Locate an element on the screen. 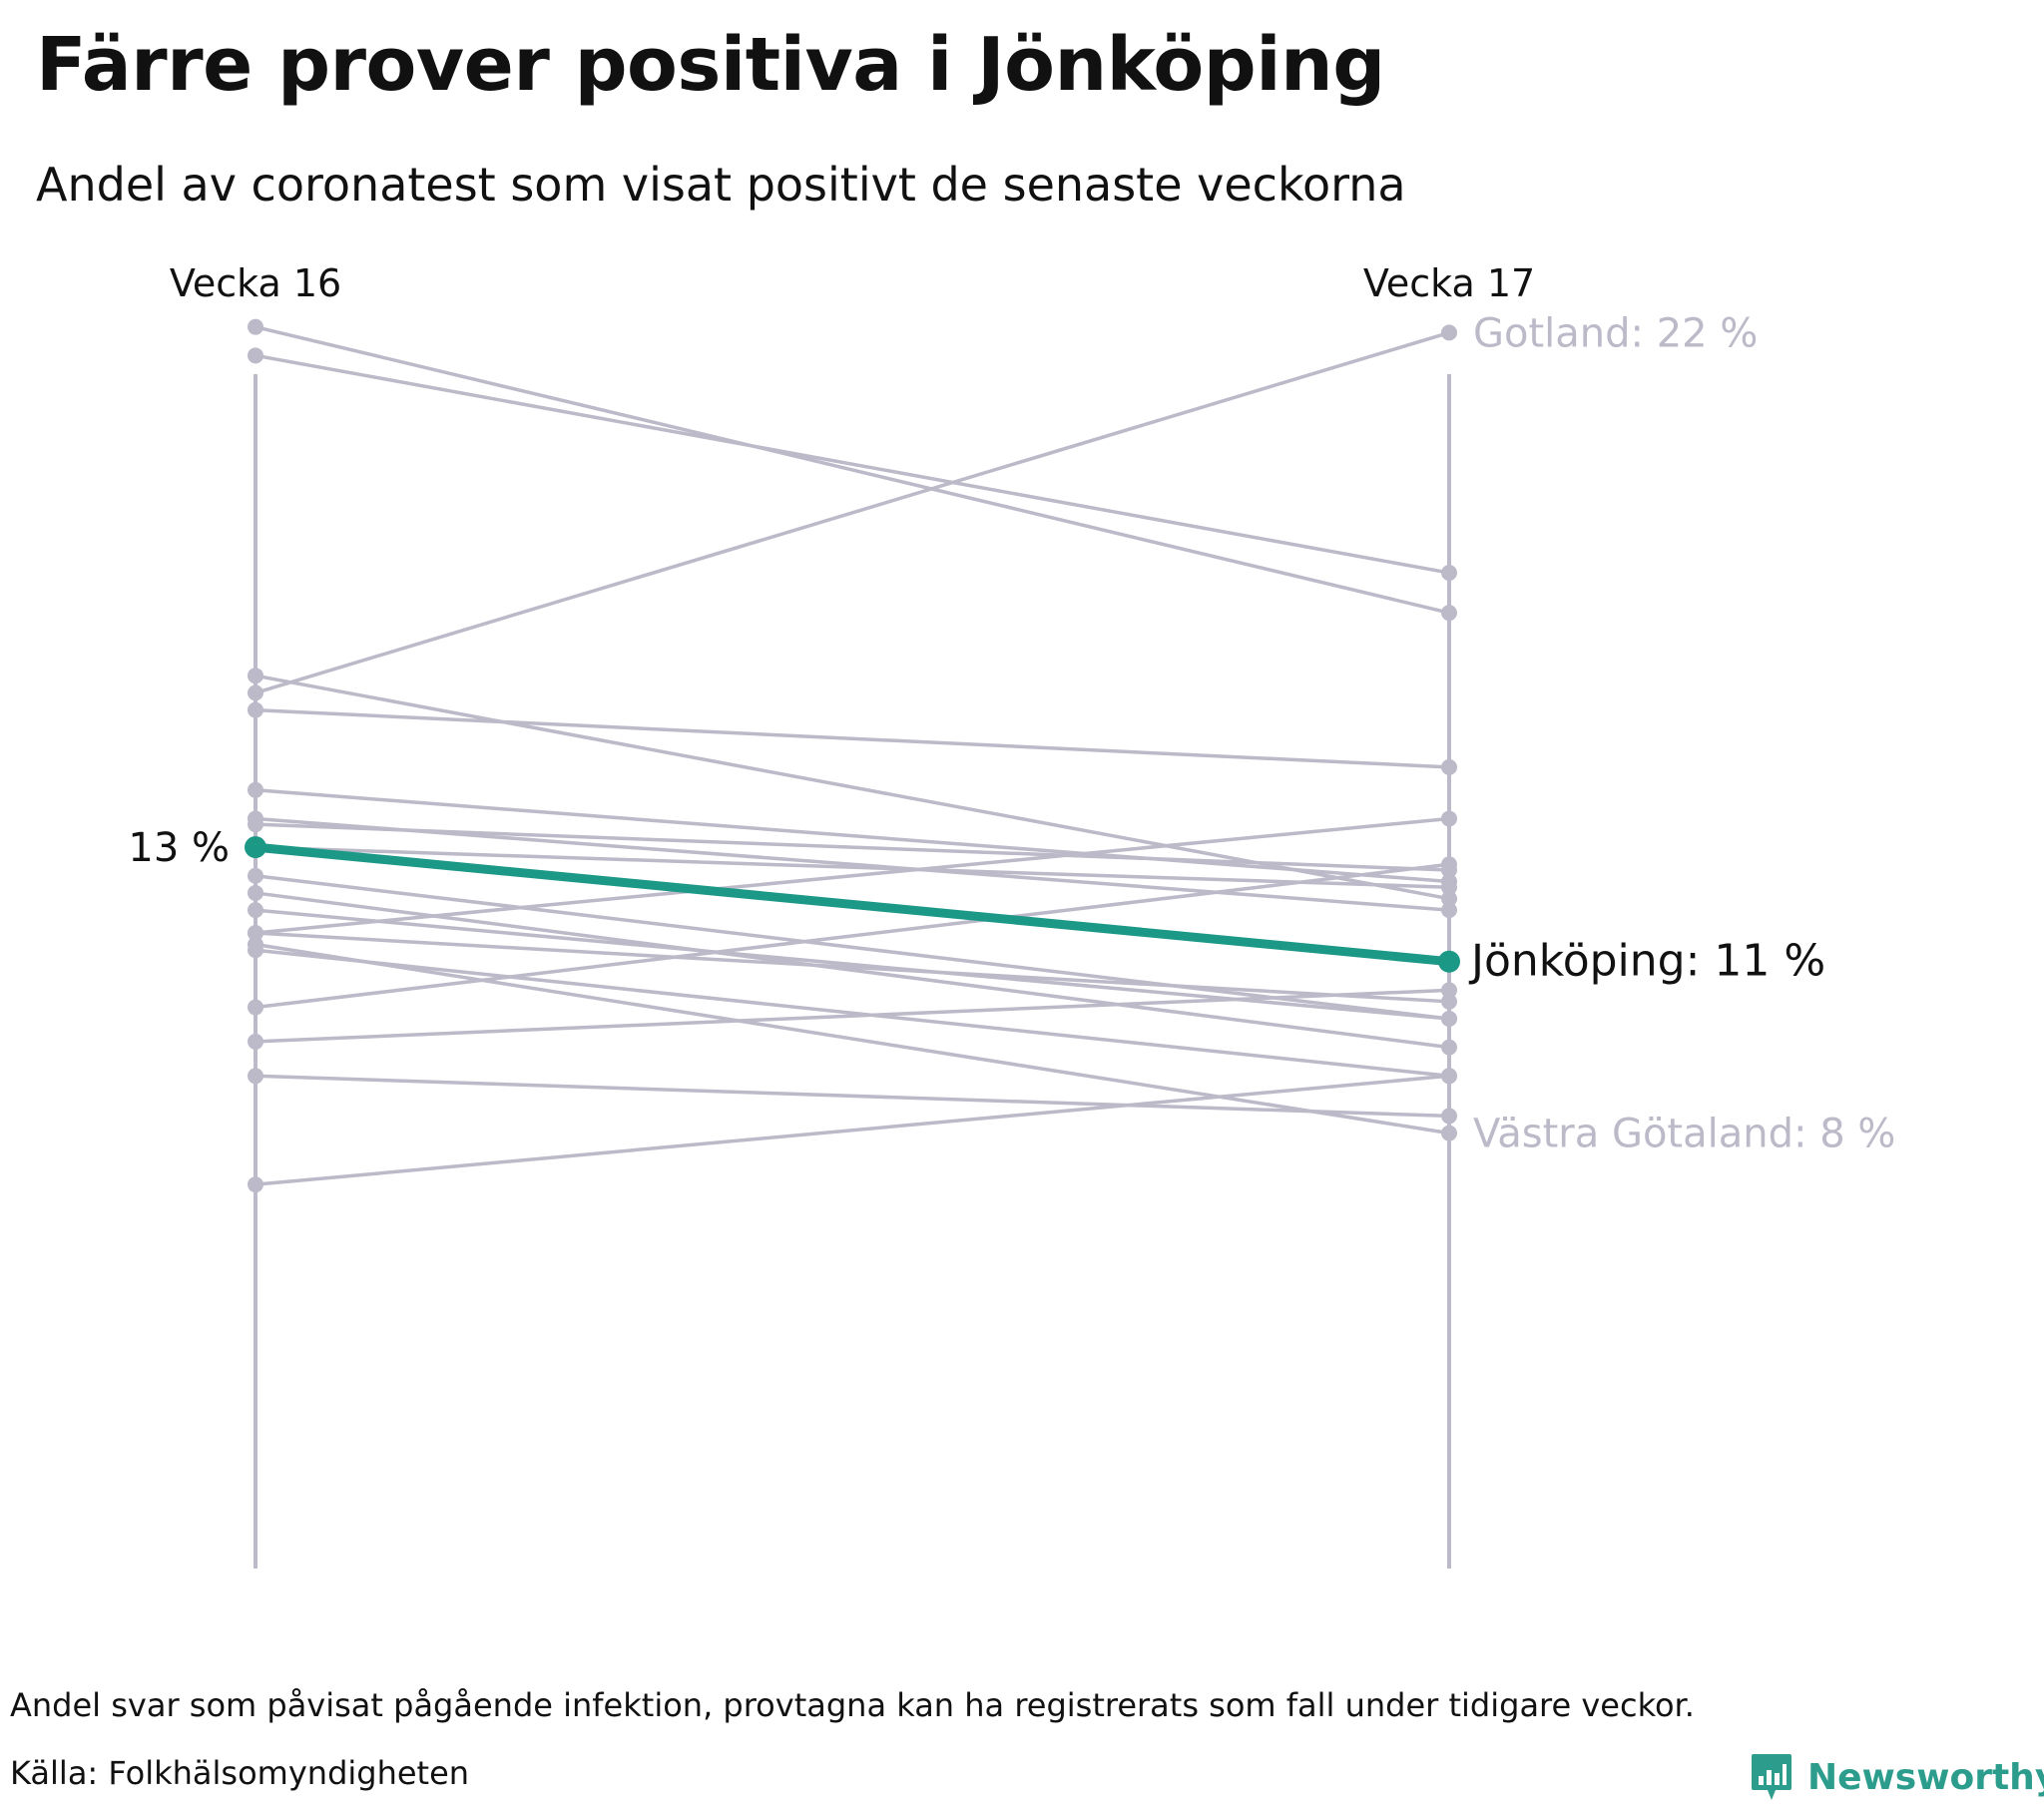 This screenshot has height=1806, width=2044. series-jonkoping is located at coordinates (852, 904).